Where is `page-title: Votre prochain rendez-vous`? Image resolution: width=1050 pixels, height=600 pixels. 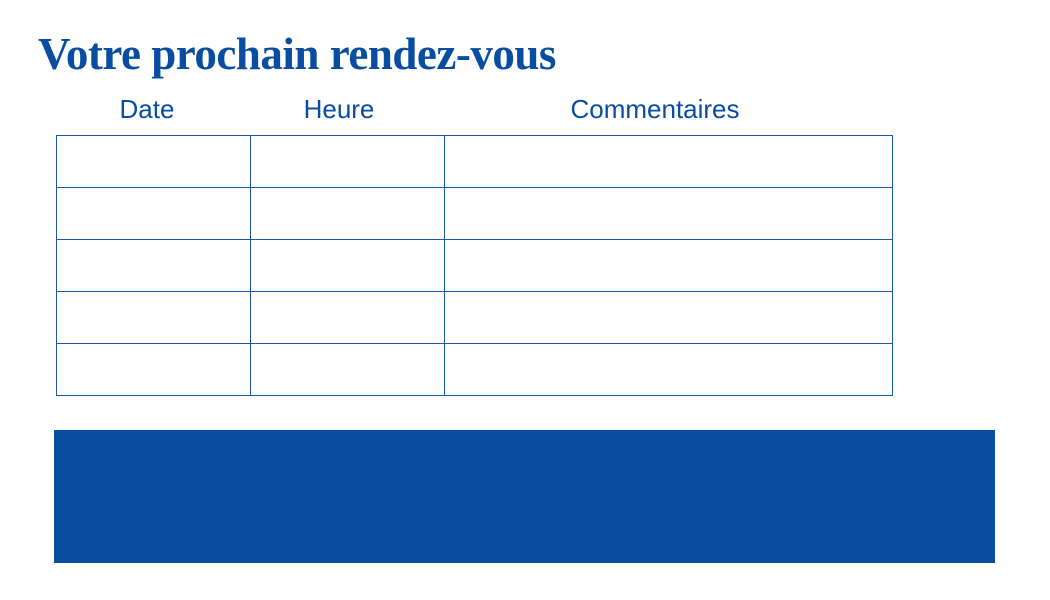 page-title: Votre prochain rendez-vous is located at coordinates (297, 54).